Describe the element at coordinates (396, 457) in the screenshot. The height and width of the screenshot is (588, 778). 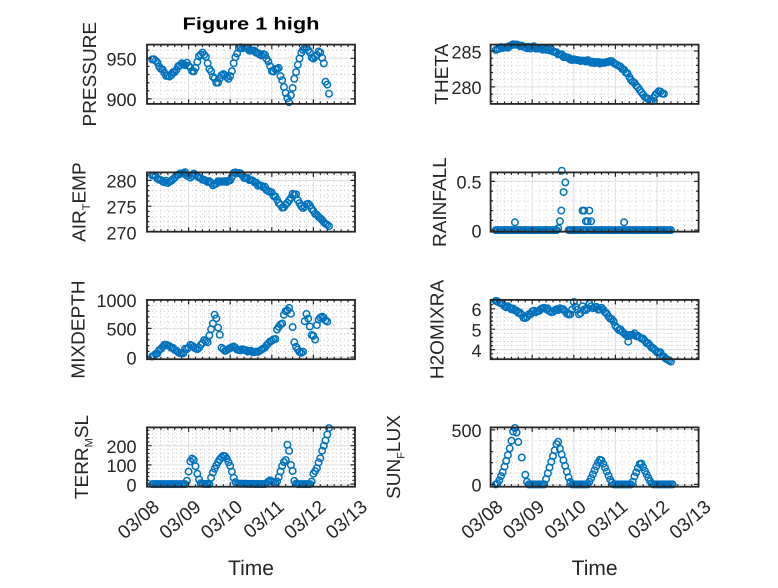
I see `svg-text: SUNF​LUX` at that location.